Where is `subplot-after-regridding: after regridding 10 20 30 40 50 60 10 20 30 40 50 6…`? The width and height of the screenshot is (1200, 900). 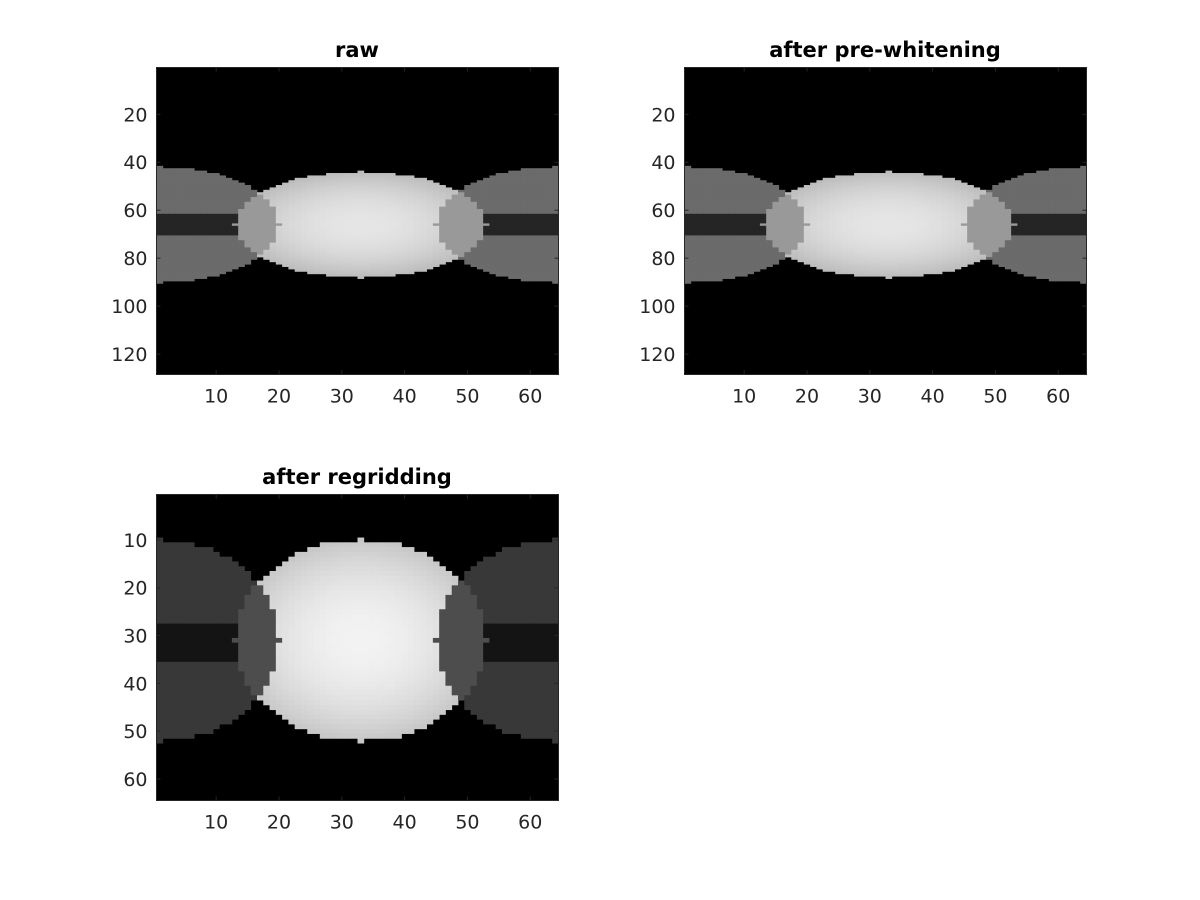
subplot-after-regridding: after regridding 10 20 30 40 50 60 10 20 30 40 50 6… is located at coordinates (341, 649).